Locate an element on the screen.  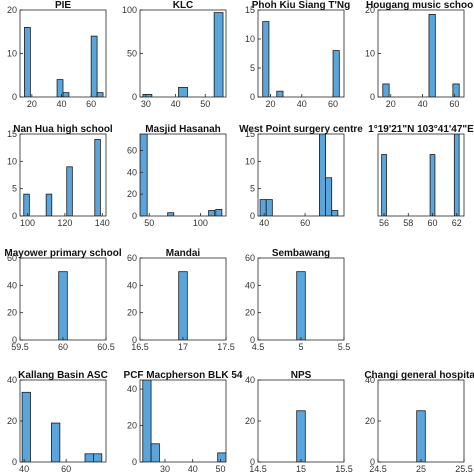
x-tick-label: 62 is located at coordinates (457, 223).